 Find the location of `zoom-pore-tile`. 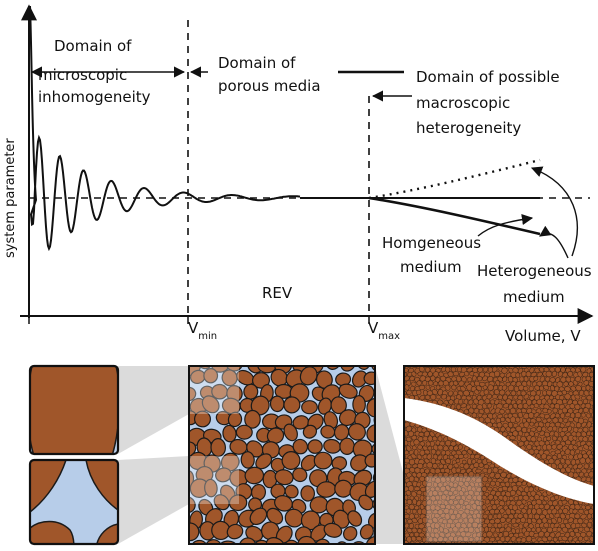

zoom-pore-tile is located at coordinates (74, 503).